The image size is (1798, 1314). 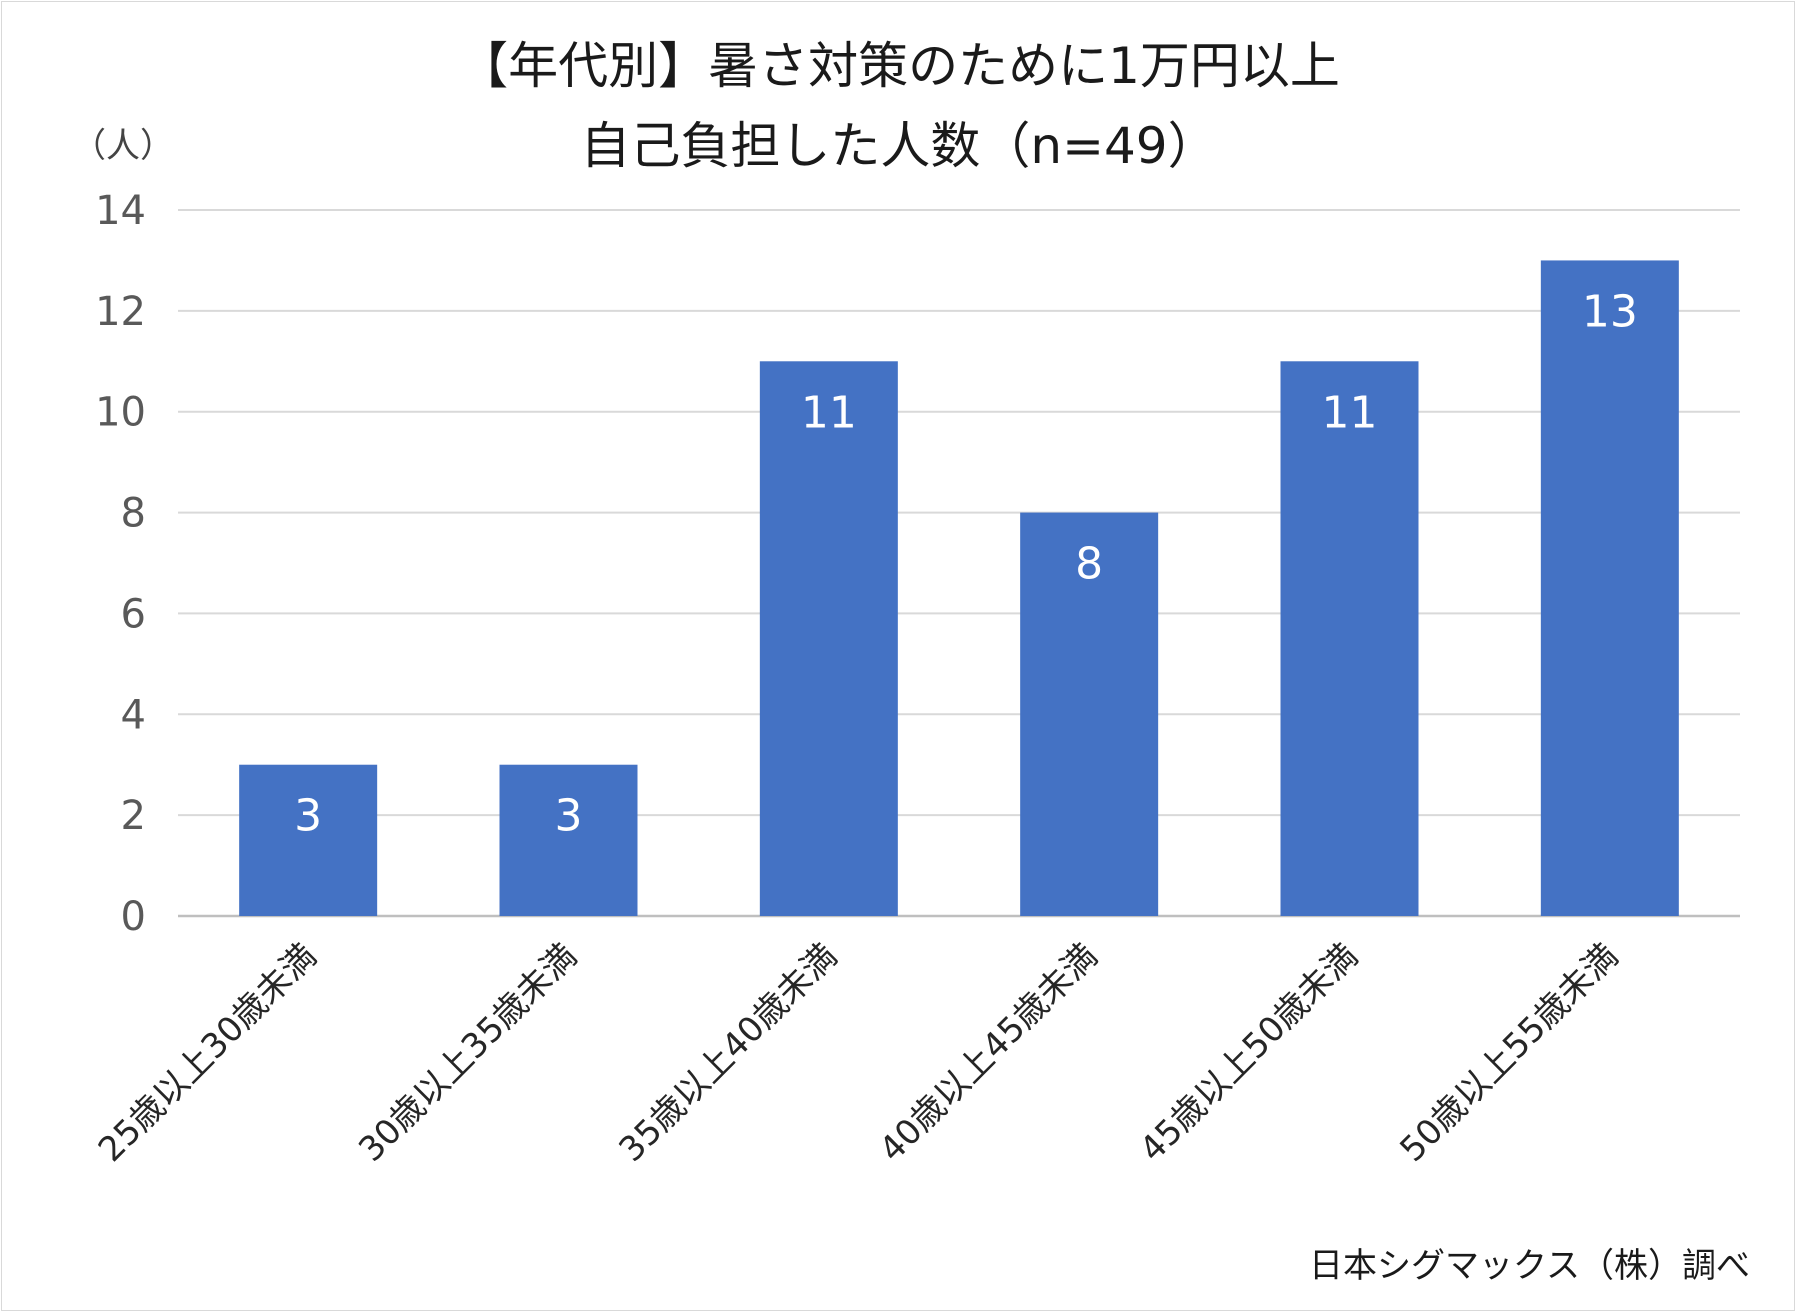 What do you see at coordinates (1249, 1053) in the screenshot?
I see `x-category-label: 45歳以上50歳未満` at bounding box center [1249, 1053].